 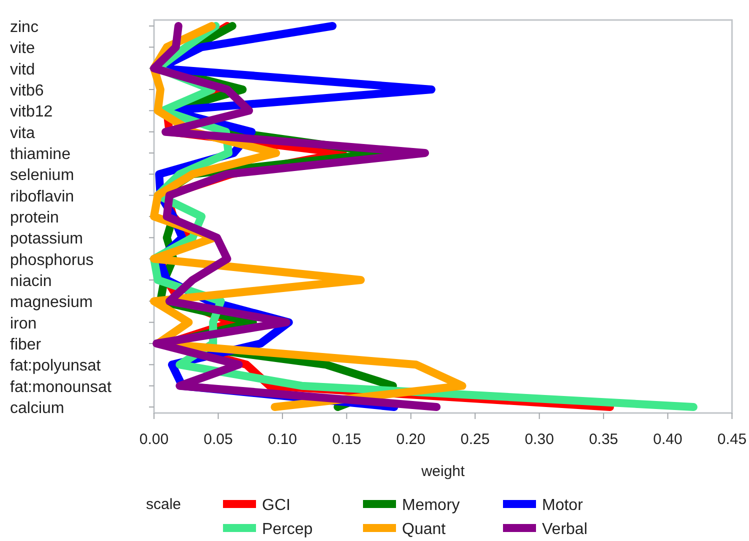 I want to click on y-tick-label: vitb12, so click(x=31, y=112).